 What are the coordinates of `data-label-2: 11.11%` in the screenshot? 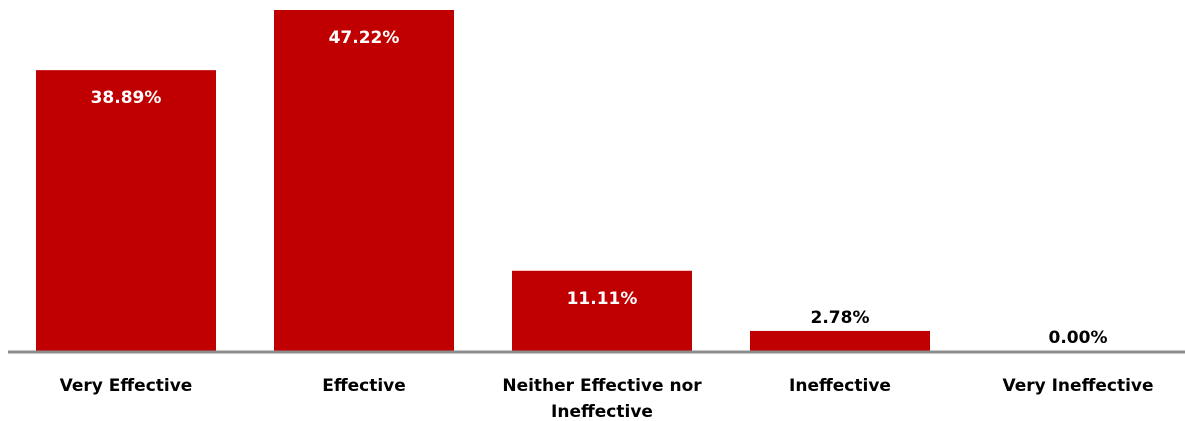 It's located at (602, 299).